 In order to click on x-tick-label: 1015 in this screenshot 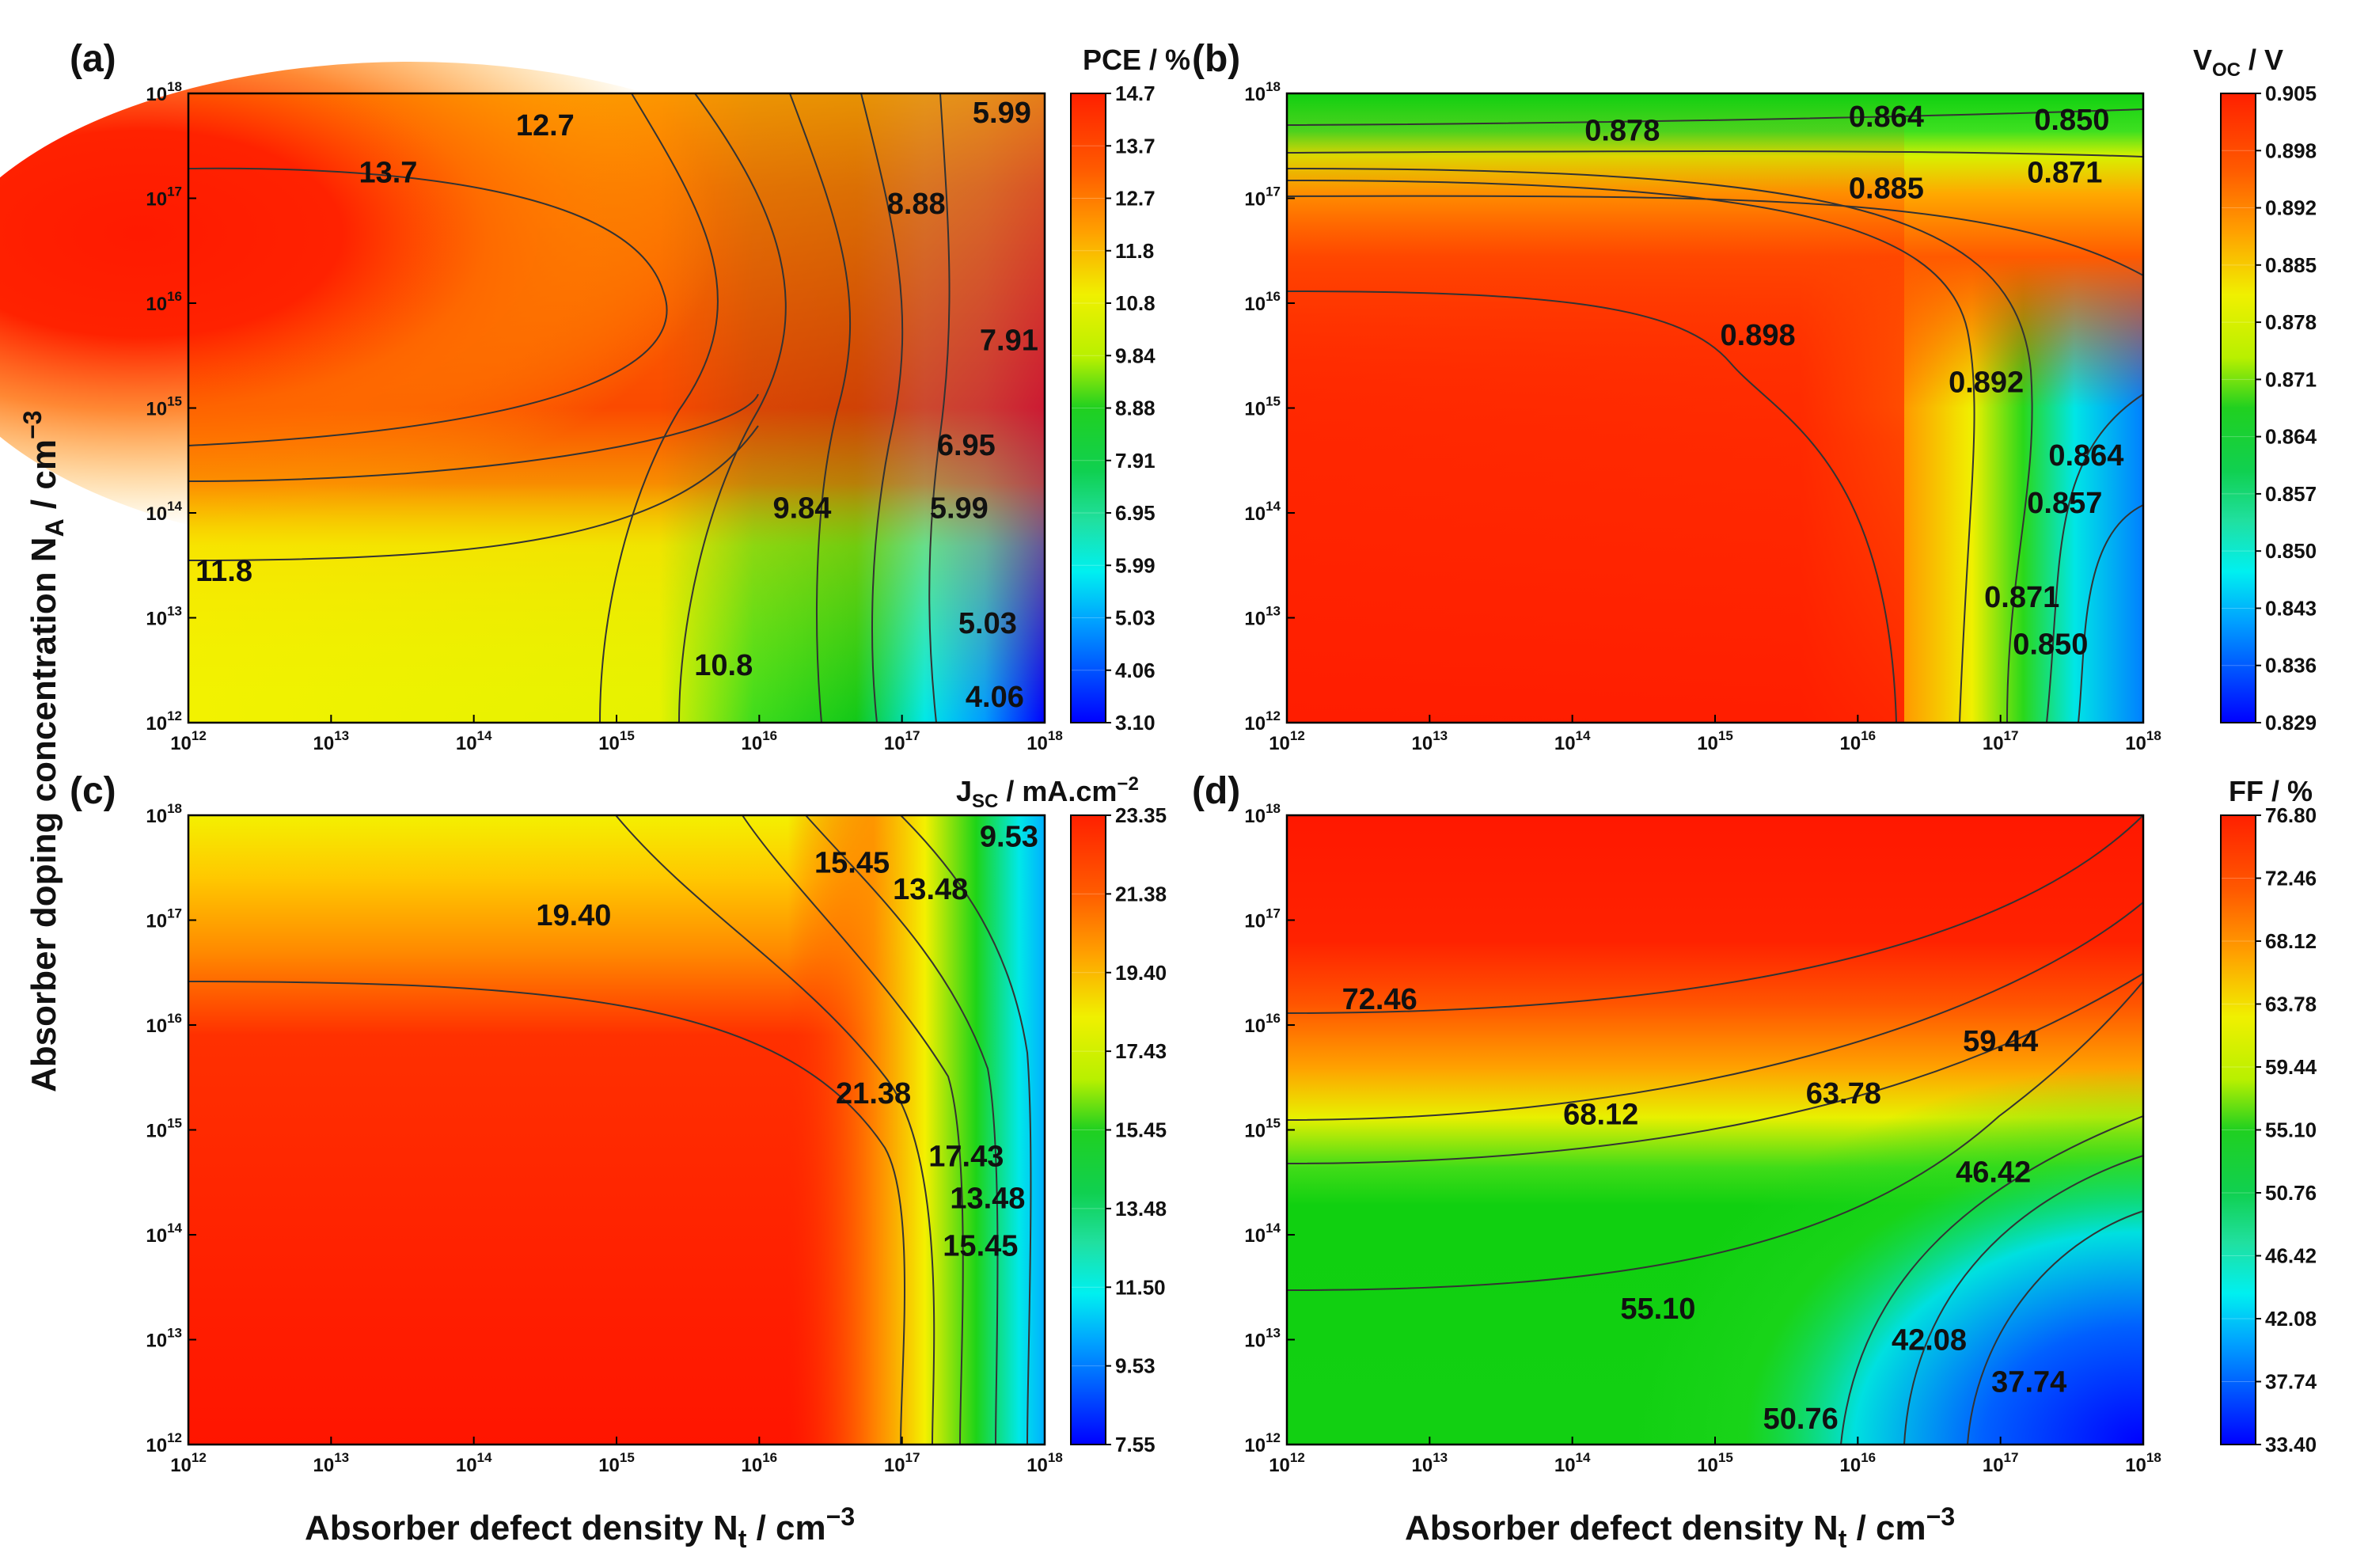, I will do `click(1715, 741)`.